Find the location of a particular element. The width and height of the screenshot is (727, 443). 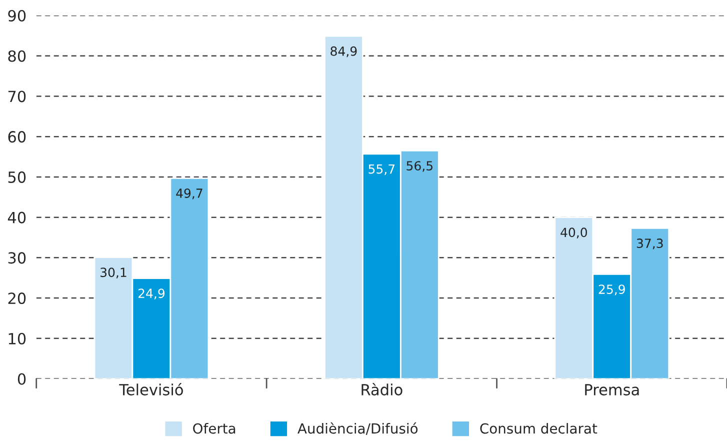

text: 56,5 is located at coordinates (419, 166).